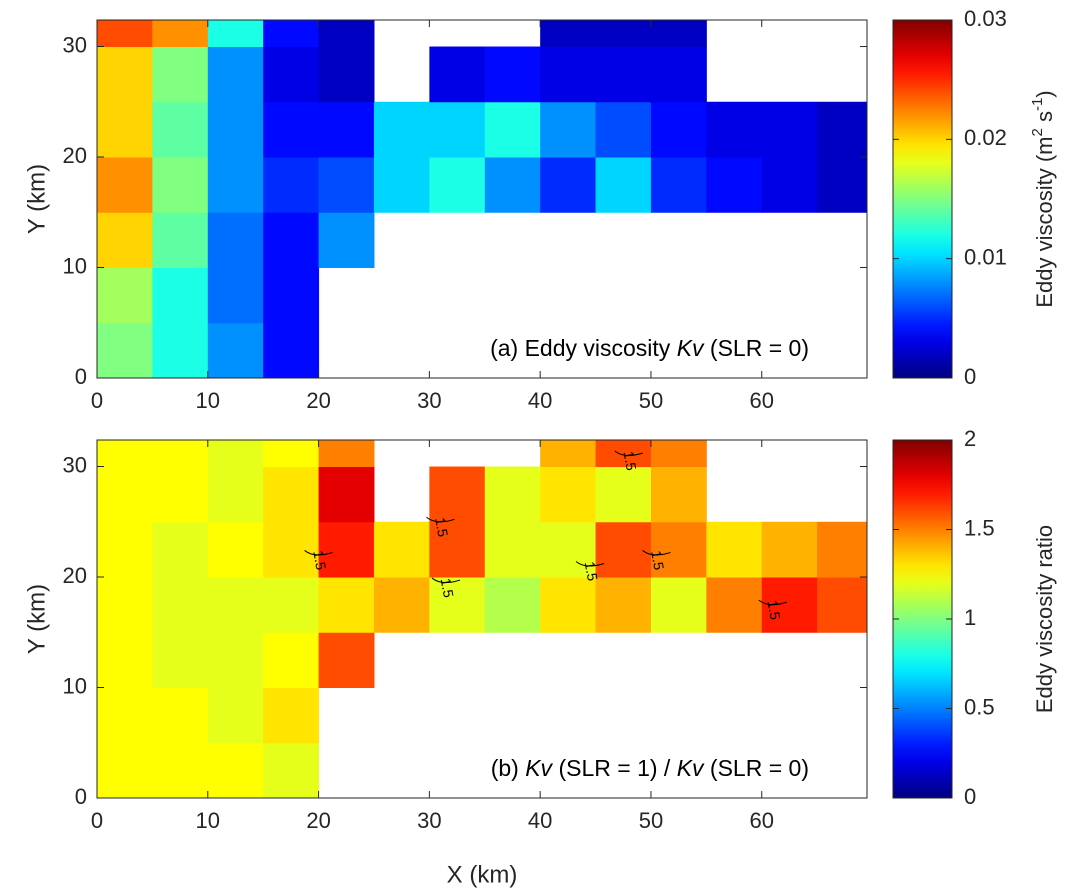 This screenshot has height=895, width=1069. What do you see at coordinates (970, 438) in the screenshot?
I see `colorbar-tick-label: 2` at bounding box center [970, 438].